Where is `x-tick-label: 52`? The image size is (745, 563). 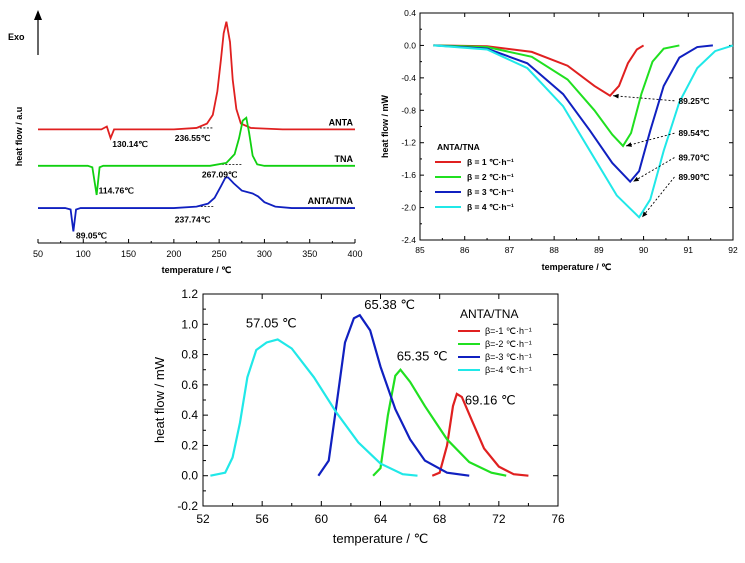
x-tick-label: 52 is located at coordinates (203, 519).